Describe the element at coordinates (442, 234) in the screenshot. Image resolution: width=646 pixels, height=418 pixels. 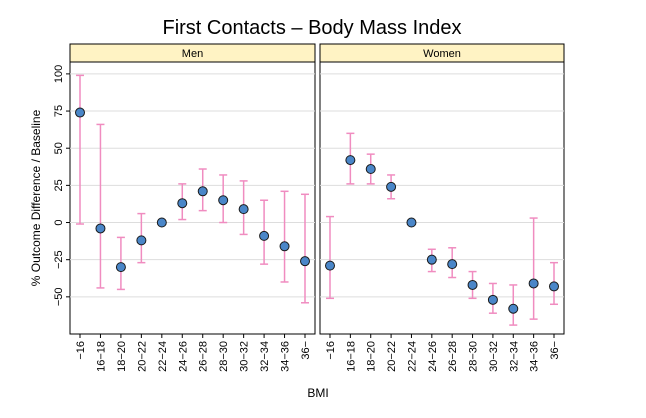
I see `points-women` at that location.